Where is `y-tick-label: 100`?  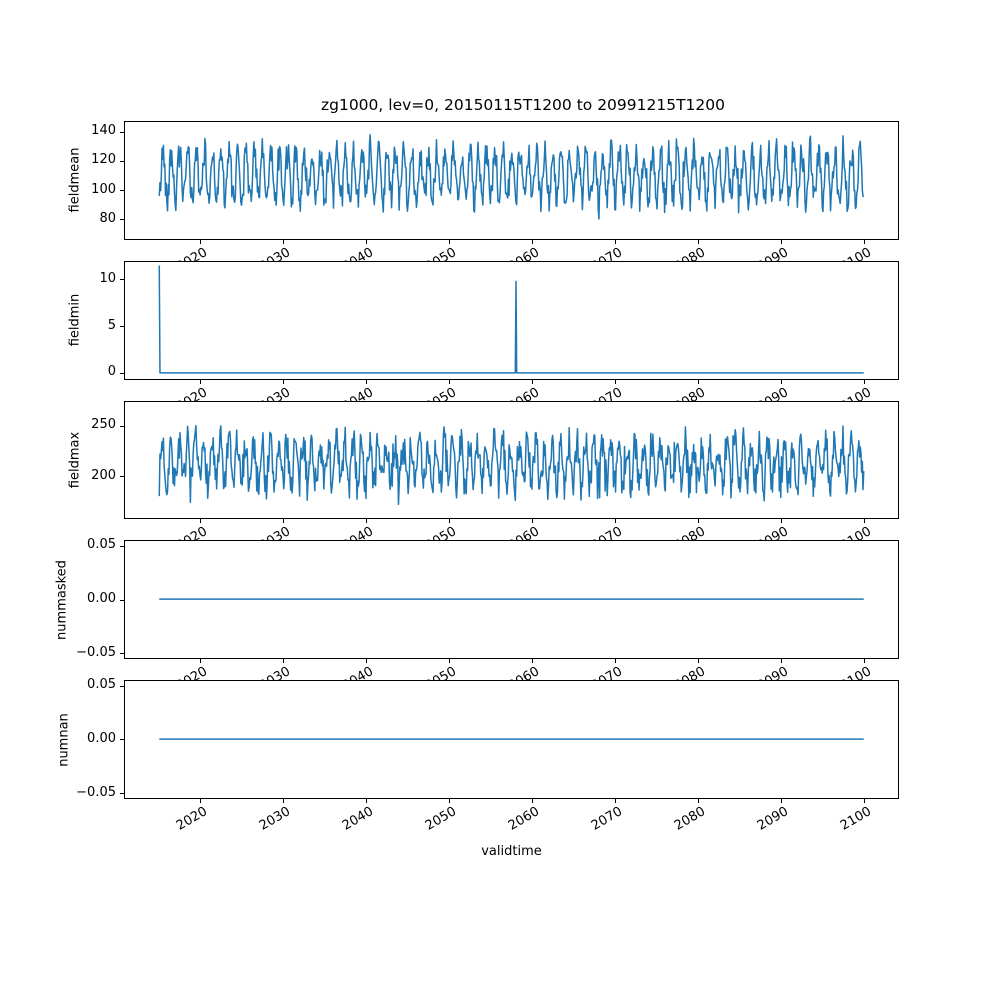 y-tick-label: 100 is located at coordinates (103, 189).